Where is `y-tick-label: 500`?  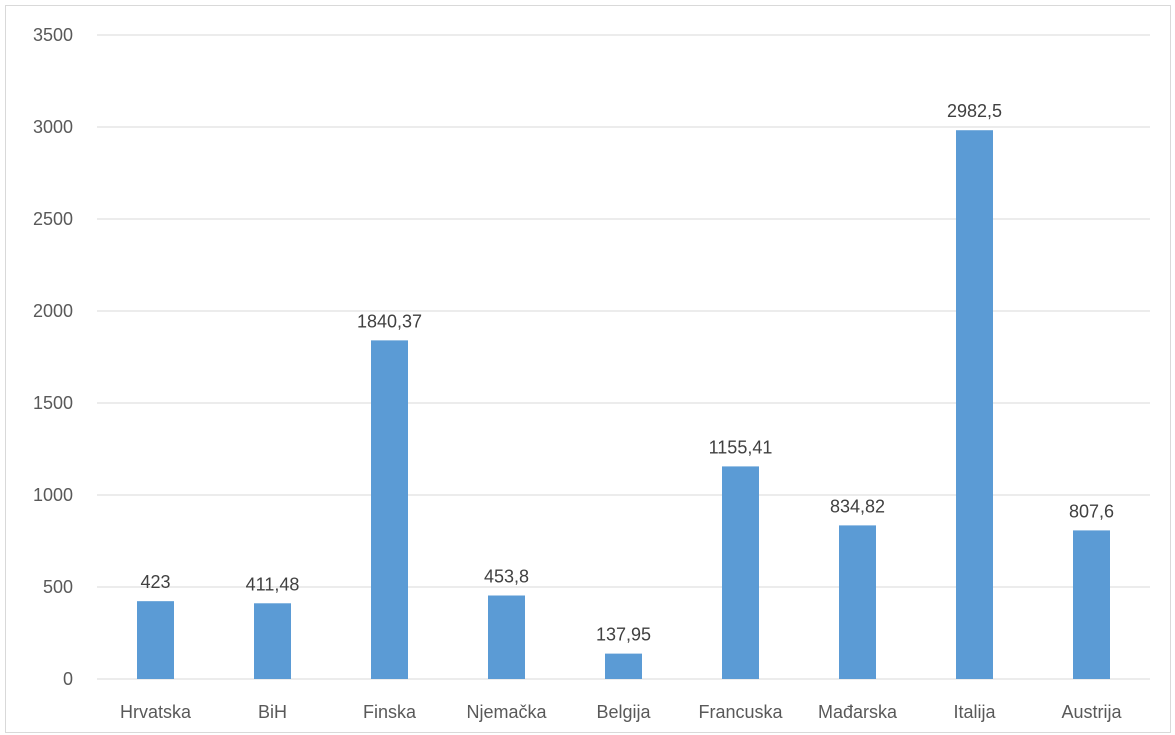 y-tick-label: 500 is located at coordinates (58, 587).